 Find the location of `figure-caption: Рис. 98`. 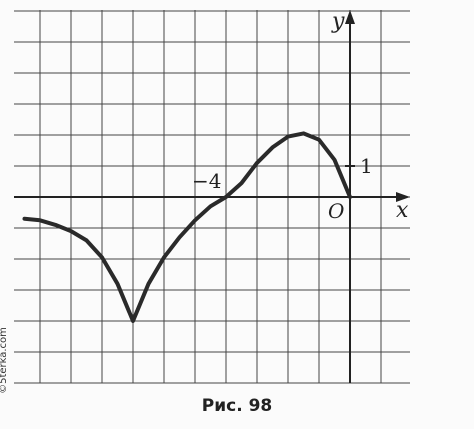

figure-caption: Рис. 98 is located at coordinates (237, 406).